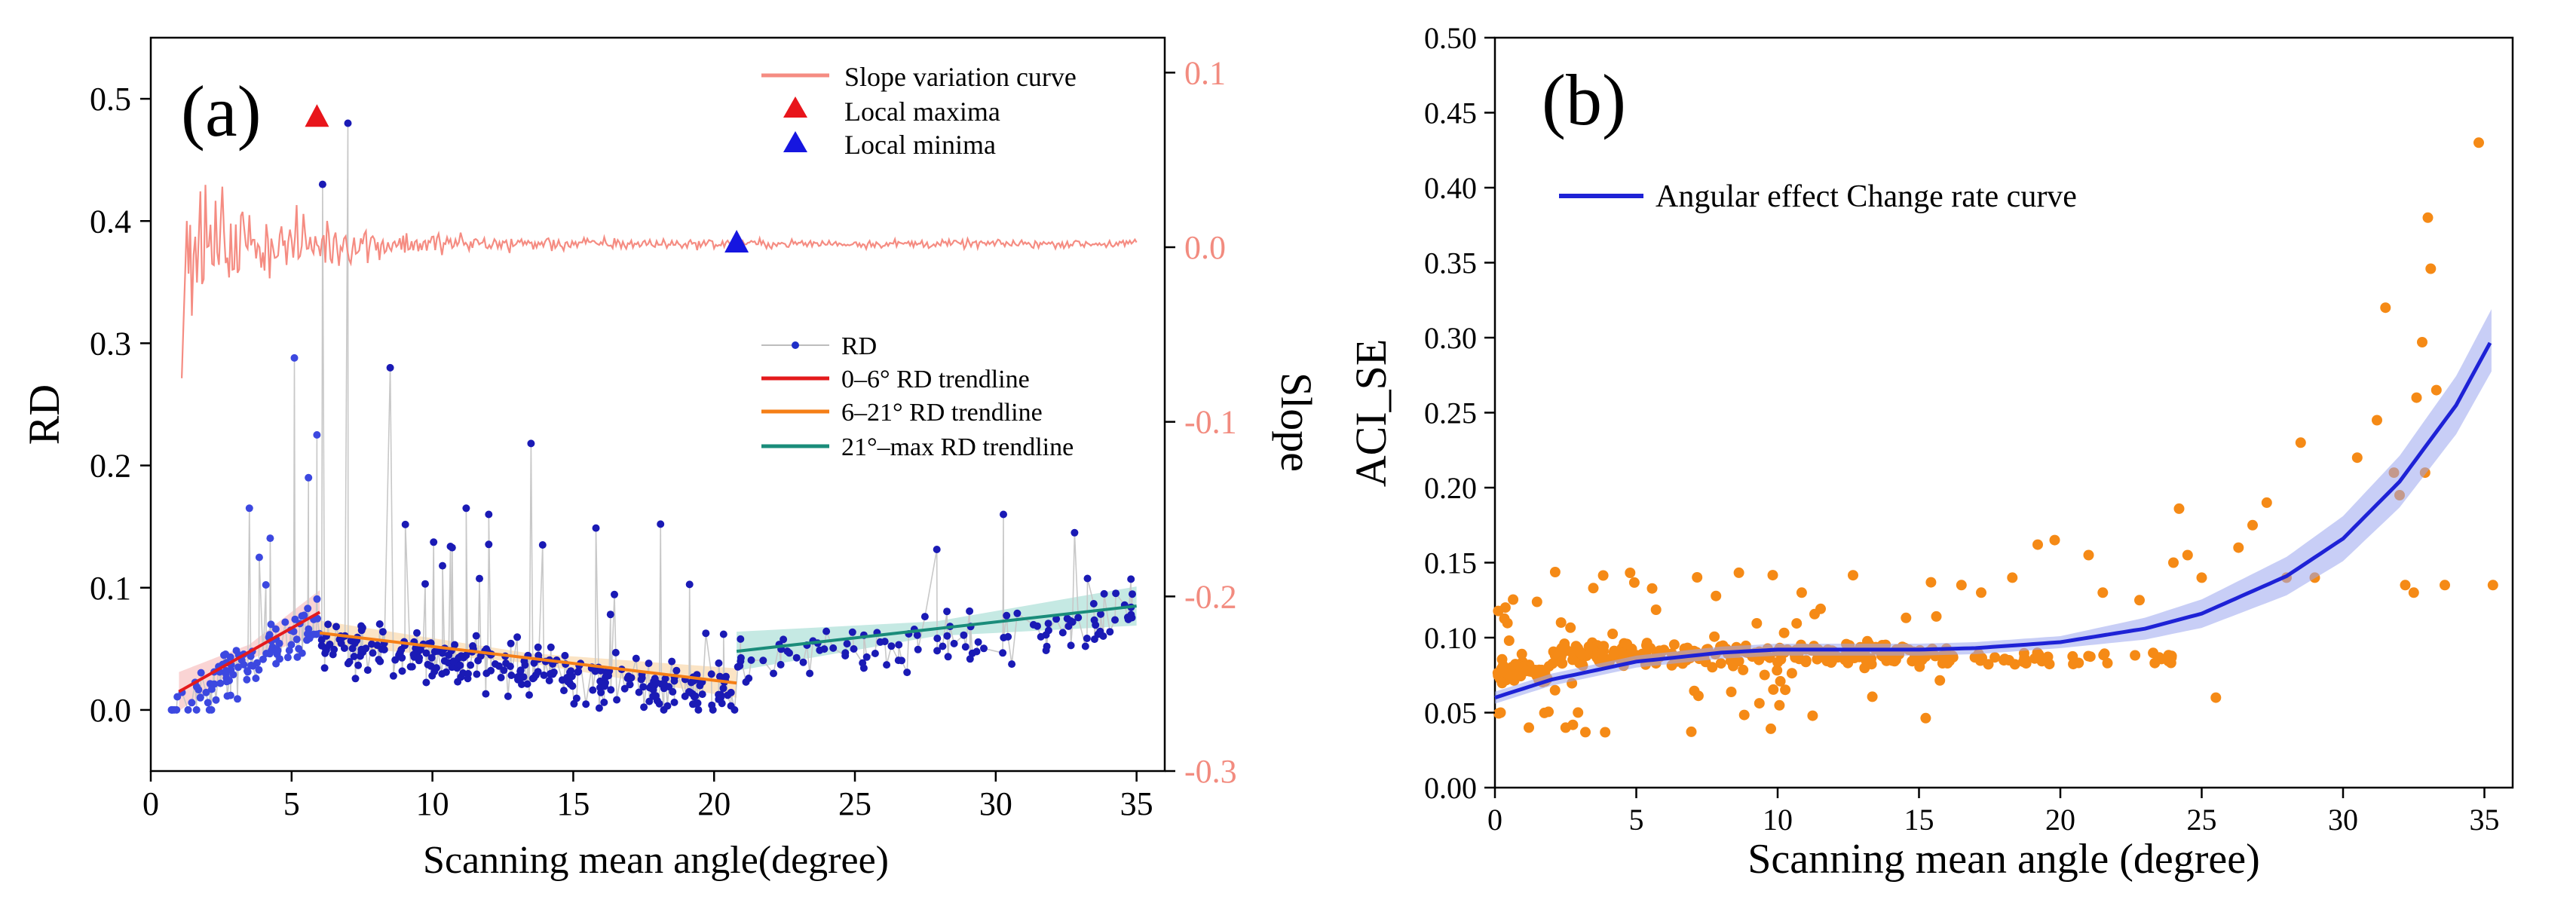  I want to click on legend-rd-label: RD, so click(859, 346).